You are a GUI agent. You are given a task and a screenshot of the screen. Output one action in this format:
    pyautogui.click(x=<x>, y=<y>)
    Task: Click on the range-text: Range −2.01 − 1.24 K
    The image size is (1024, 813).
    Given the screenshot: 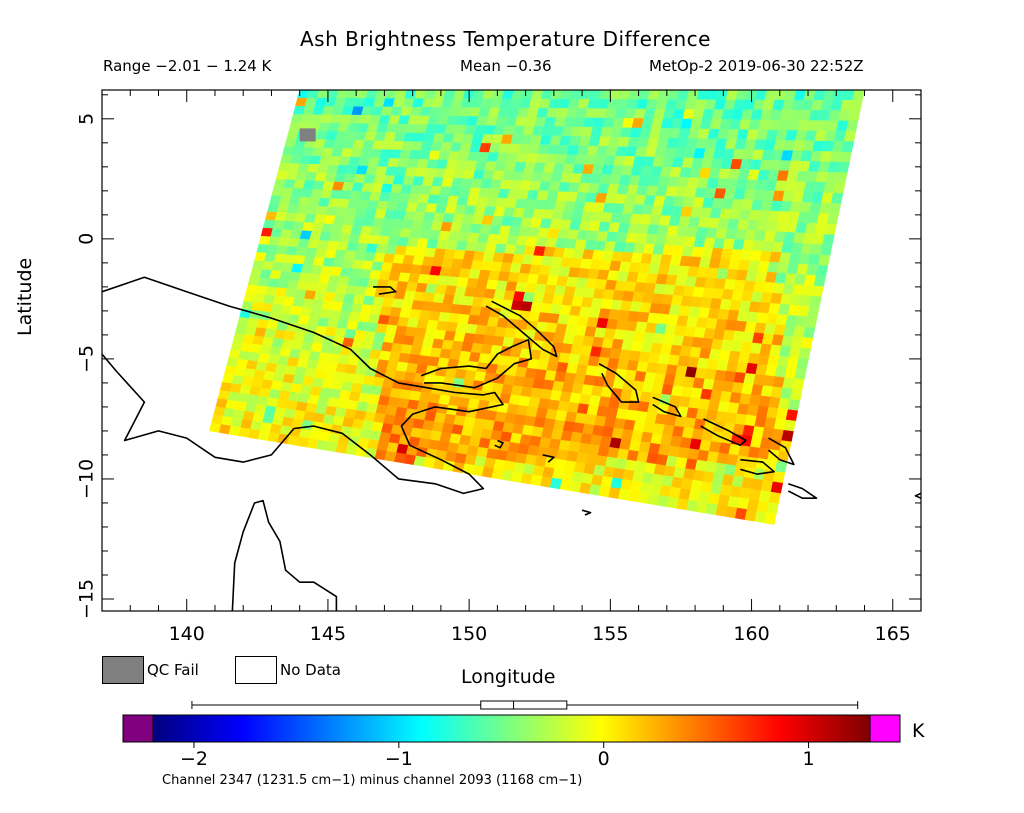 What is the action you would take?
    pyautogui.click(x=187, y=66)
    